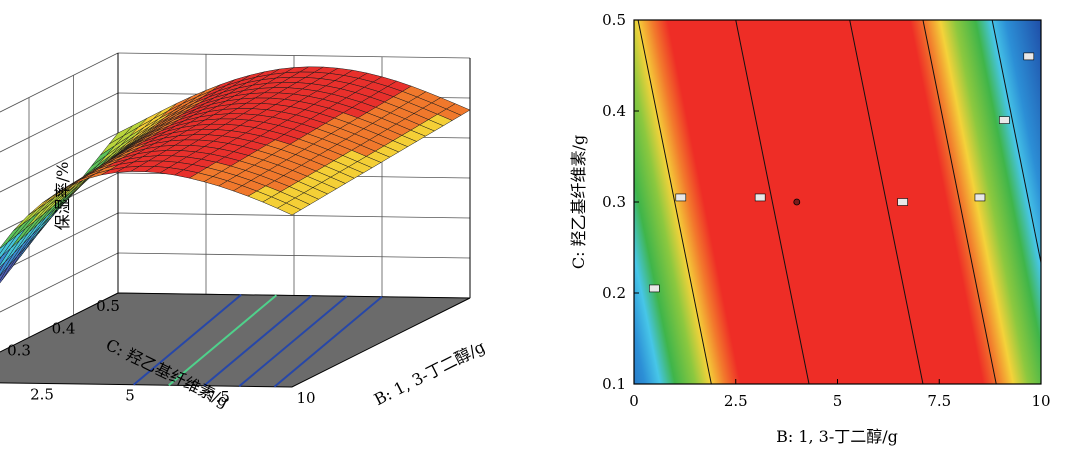 This screenshot has height=460, width=1068. I want to click on contour-x-tick-label: 2.5, so click(736, 401).